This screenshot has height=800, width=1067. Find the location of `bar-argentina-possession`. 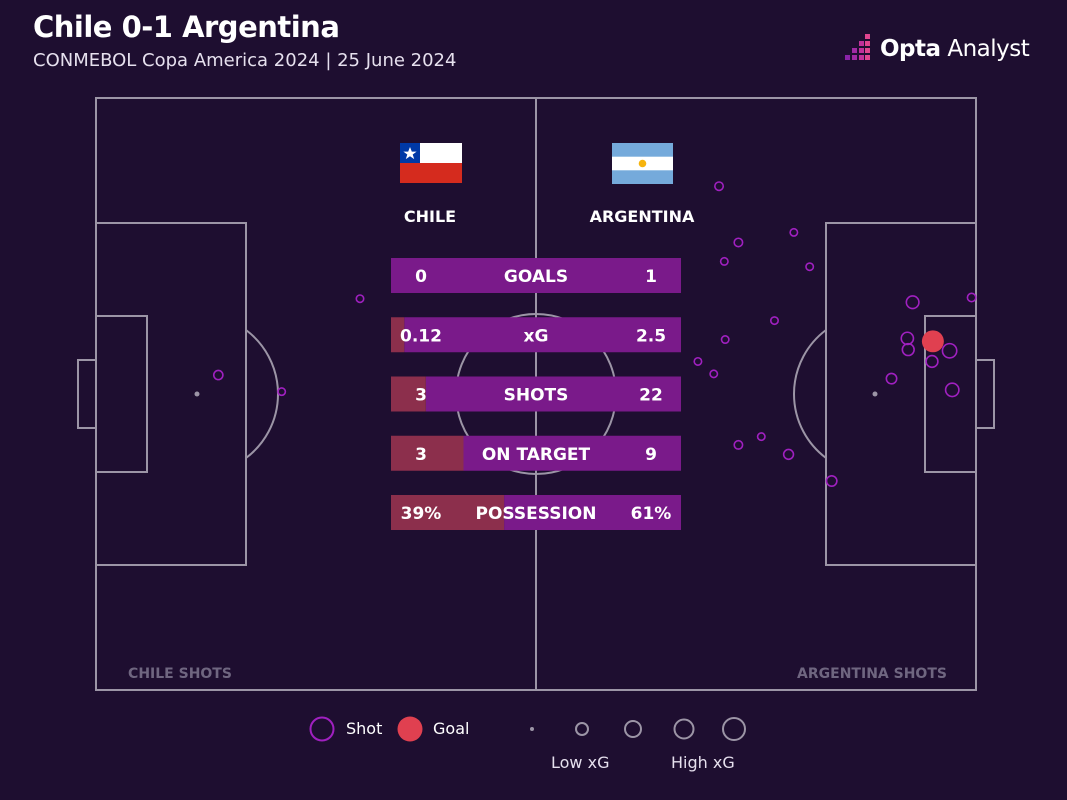

bar-argentina-possession is located at coordinates (592, 512).